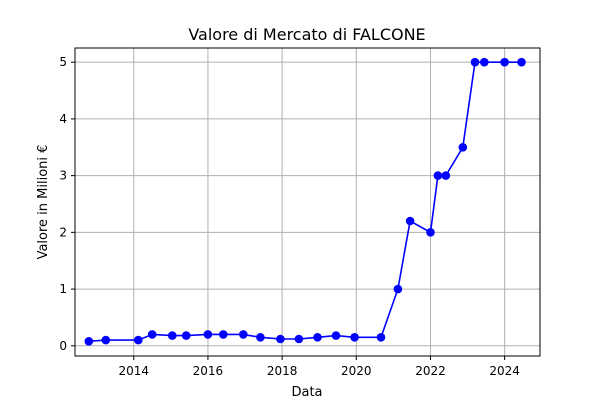 This screenshot has height=400, width=600. What do you see at coordinates (306, 392) in the screenshot?
I see `x-axis-label: Data` at bounding box center [306, 392].